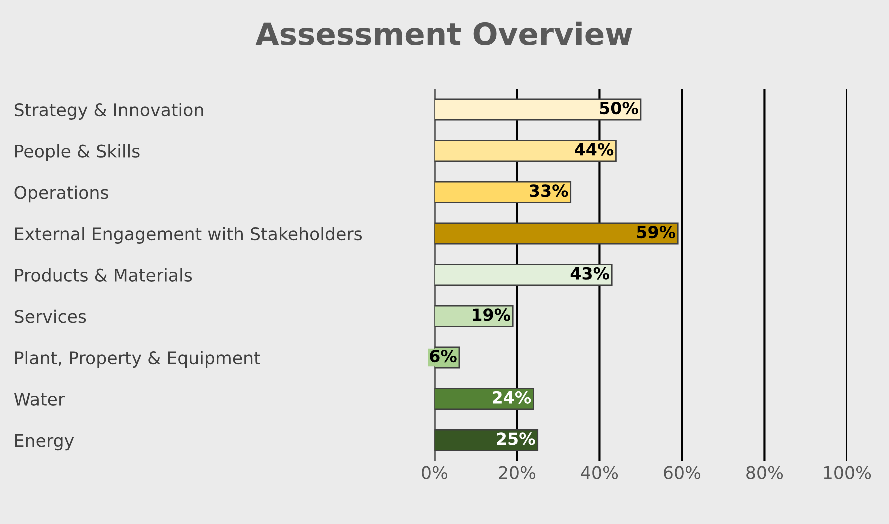 The image size is (889, 524). What do you see at coordinates (848, 473) in the screenshot?
I see `x-tick-label: 100%` at bounding box center [848, 473].